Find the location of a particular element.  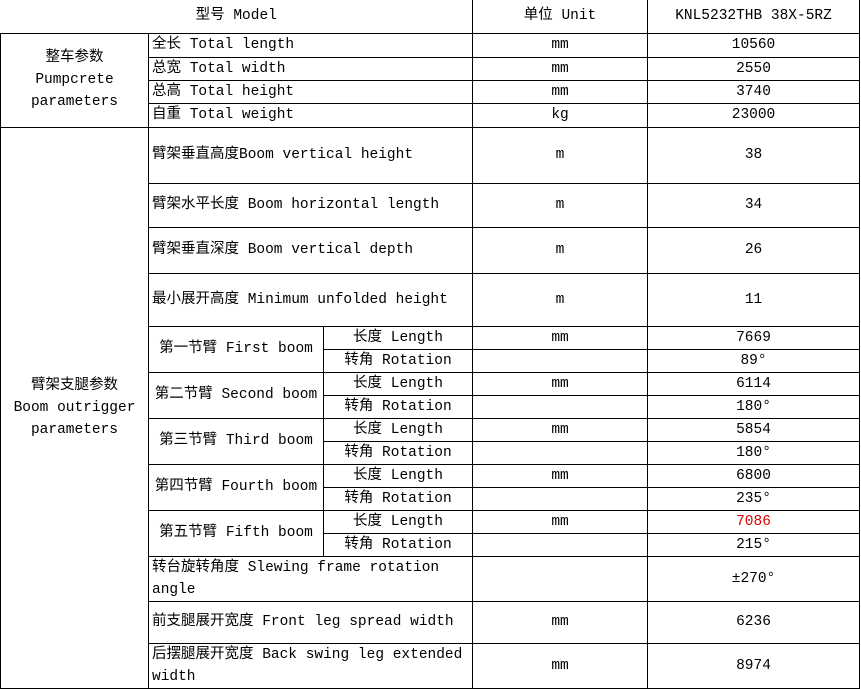

param-value: 5854 is located at coordinates (754, 429).